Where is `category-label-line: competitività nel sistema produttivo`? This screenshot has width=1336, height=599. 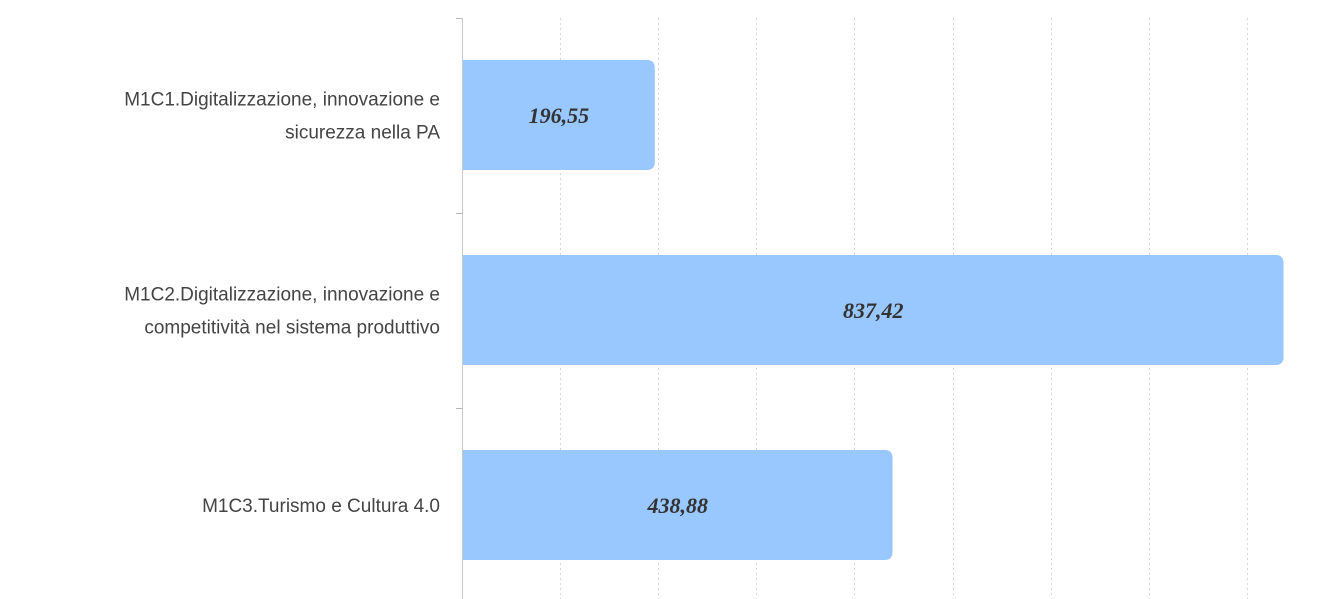 category-label-line: competitività nel sistema produttivo is located at coordinates (292, 328).